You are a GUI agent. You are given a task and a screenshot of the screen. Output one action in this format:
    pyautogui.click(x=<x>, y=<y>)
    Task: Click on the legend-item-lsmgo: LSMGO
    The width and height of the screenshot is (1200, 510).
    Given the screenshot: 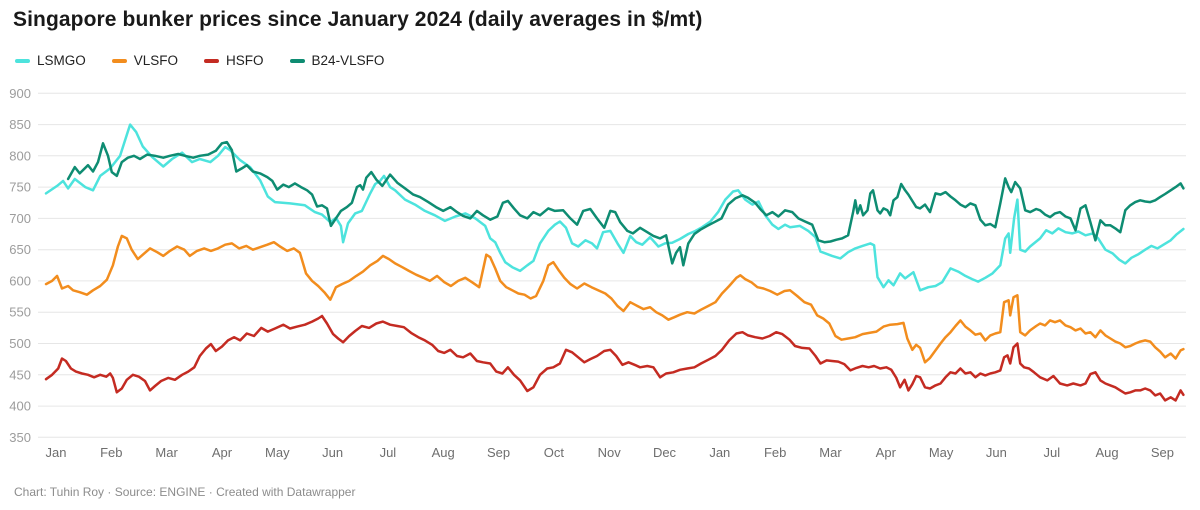 What is the action you would take?
    pyautogui.click(x=50, y=60)
    